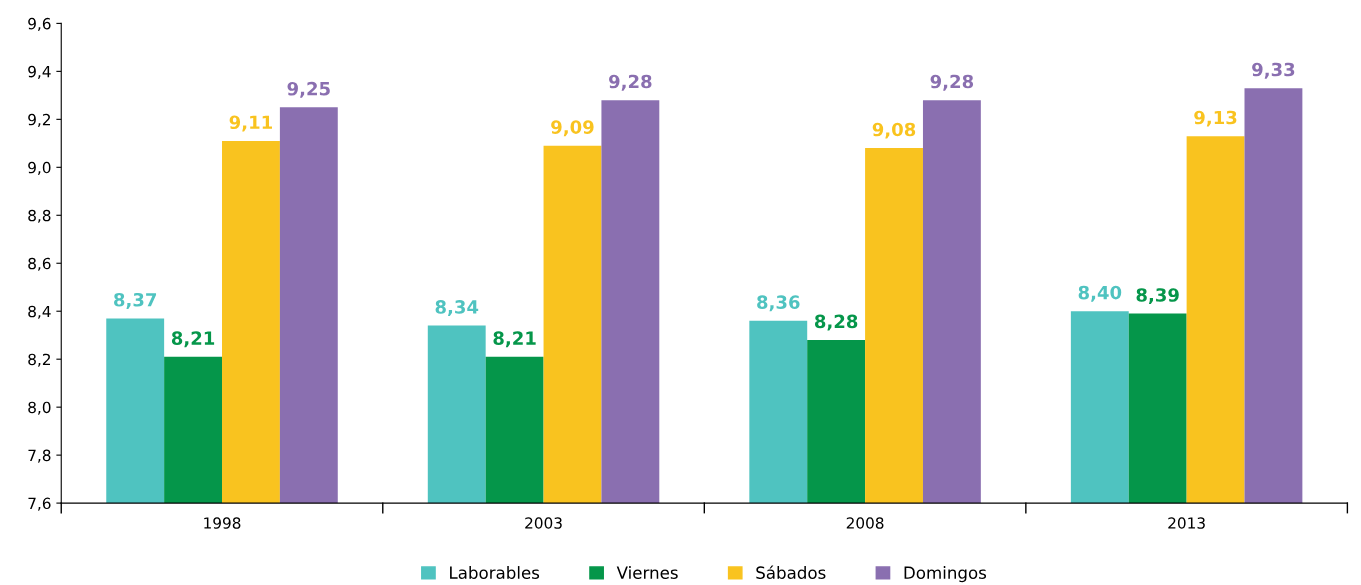 Image resolution: width=1361 pixels, height=585 pixels. What do you see at coordinates (865, 523) in the screenshot?
I see `x-tick-label: 2008` at bounding box center [865, 523].